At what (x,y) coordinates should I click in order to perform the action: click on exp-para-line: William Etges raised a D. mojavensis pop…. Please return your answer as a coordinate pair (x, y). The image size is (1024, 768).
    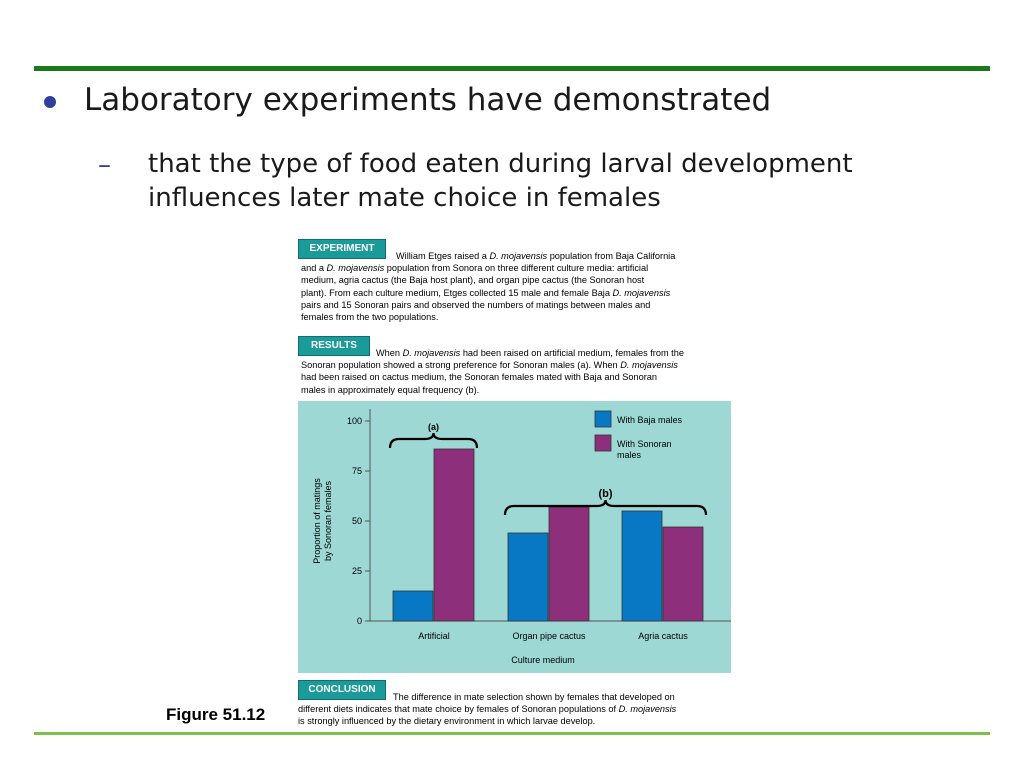
    Looking at the image, I should click on (536, 256).